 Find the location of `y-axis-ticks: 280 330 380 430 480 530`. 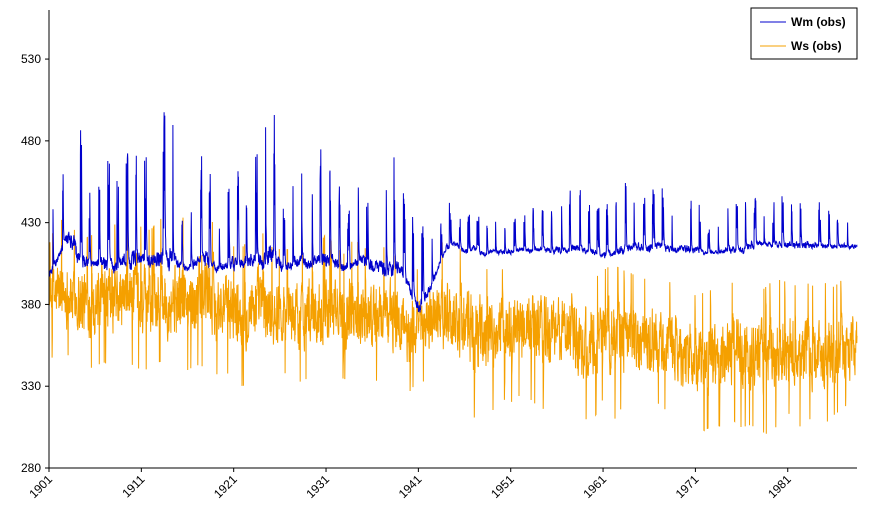

y-axis-ticks: 280 330 380 430 480 530 is located at coordinates (35, 263).